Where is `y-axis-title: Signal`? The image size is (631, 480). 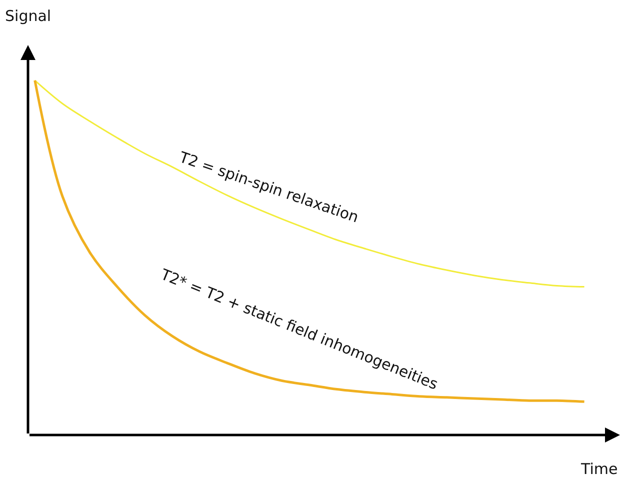
y-axis-title: Signal is located at coordinates (28, 16).